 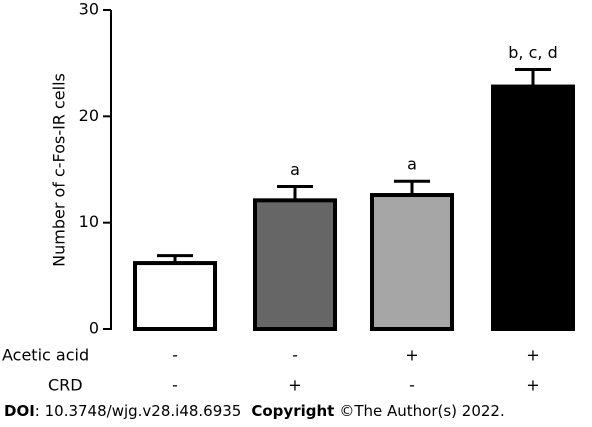 I want to click on doi-label: DOI, so click(x=19, y=411).